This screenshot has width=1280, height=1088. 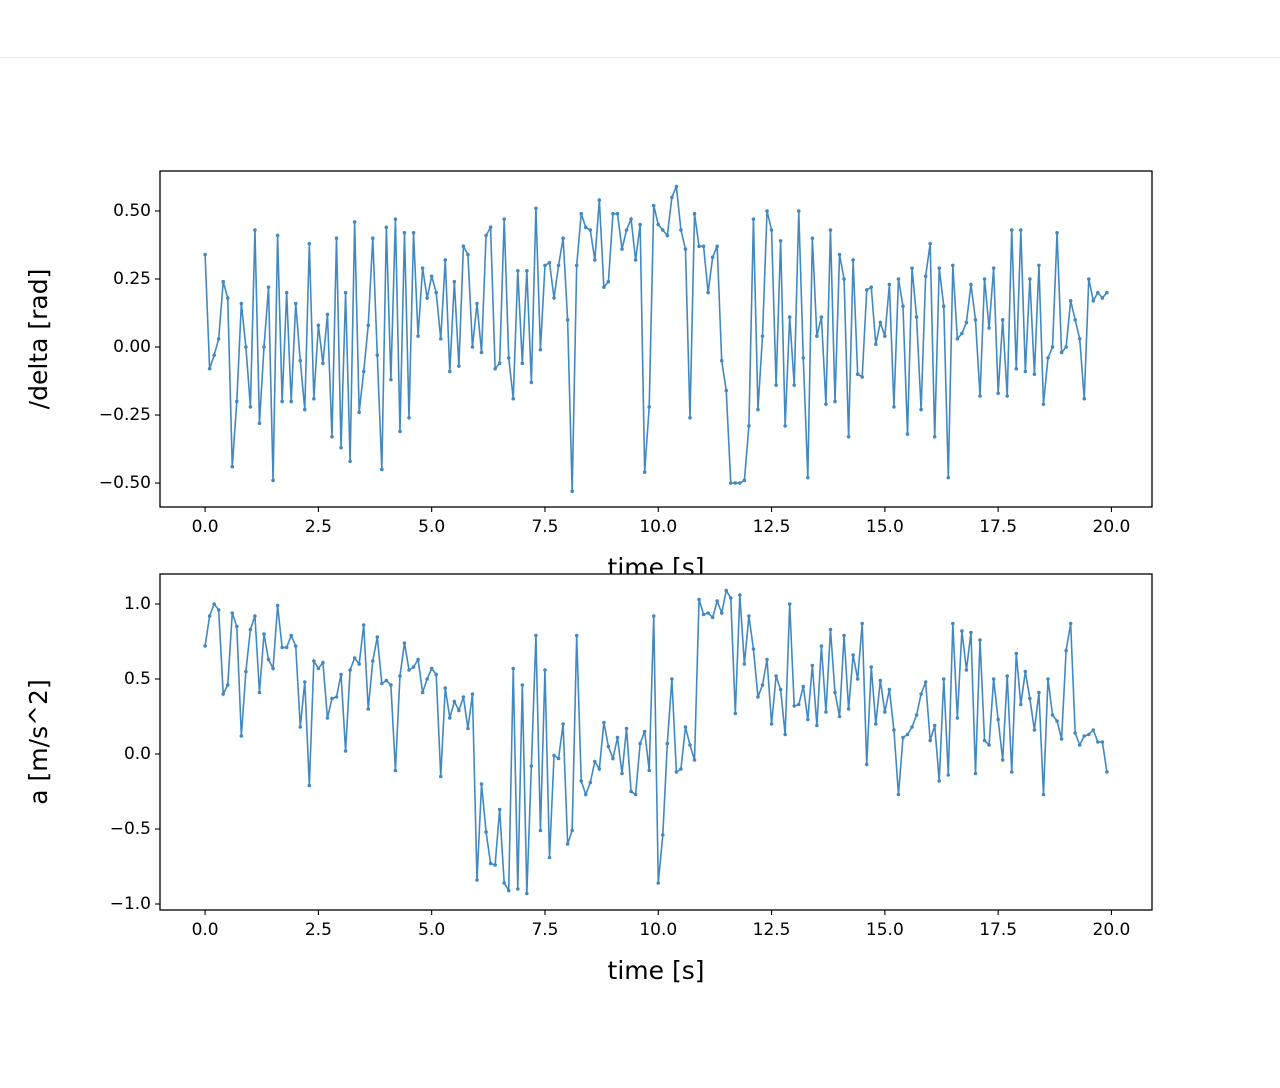 What do you see at coordinates (130, 829) in the screenshot?
I see `y-tick-label: −0.5` at bounding box center [130, 829].